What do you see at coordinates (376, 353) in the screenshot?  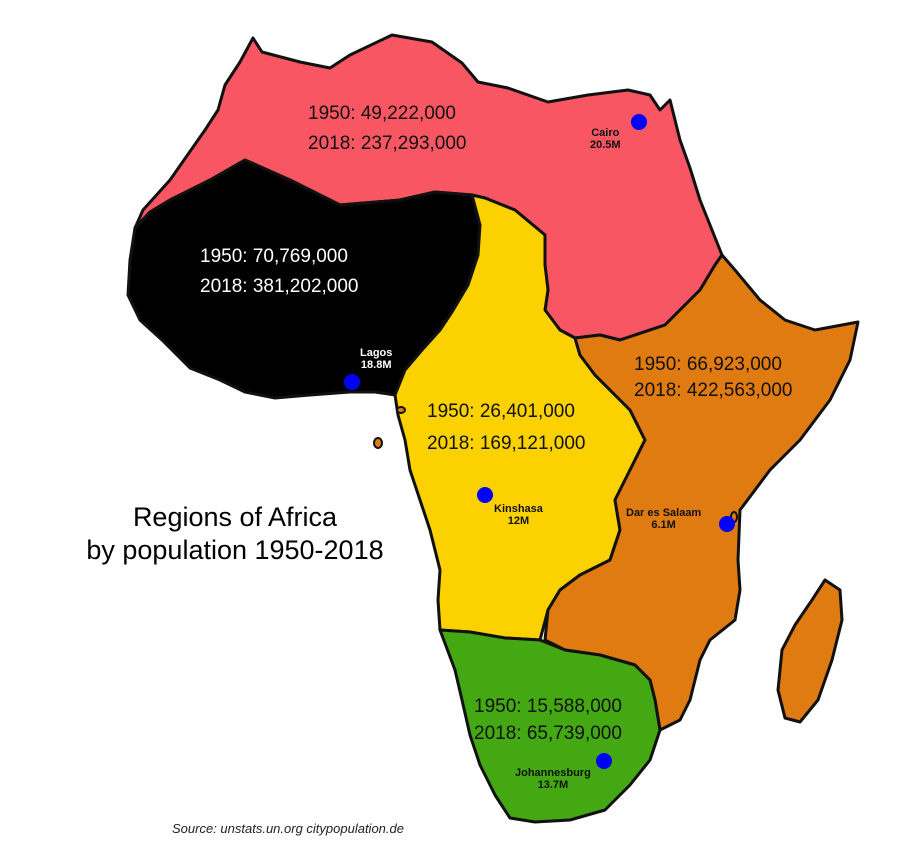 I see `city-name-lagos: Lagos` at bounding box center [376, 353].